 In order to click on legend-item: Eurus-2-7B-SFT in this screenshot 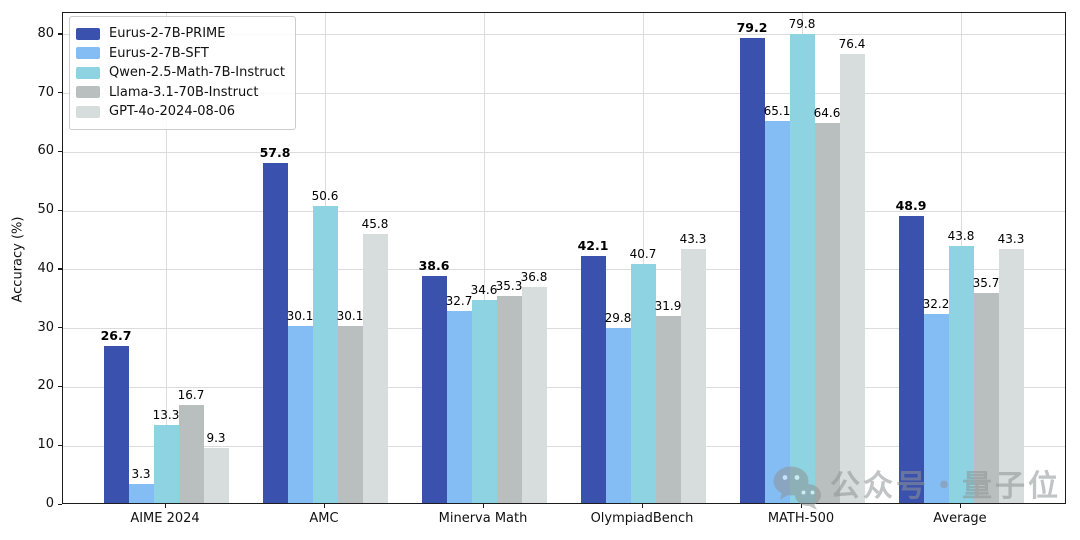, I will do `click(180, 54)`.